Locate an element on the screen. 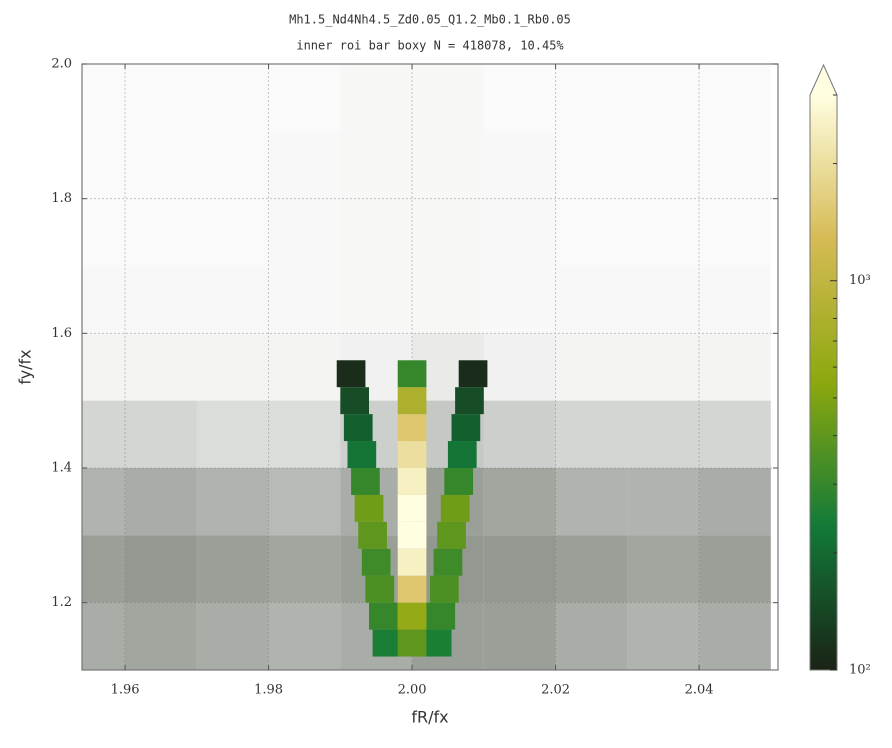  x-tick-label: 1.96 is located at coordinates (125, 690).